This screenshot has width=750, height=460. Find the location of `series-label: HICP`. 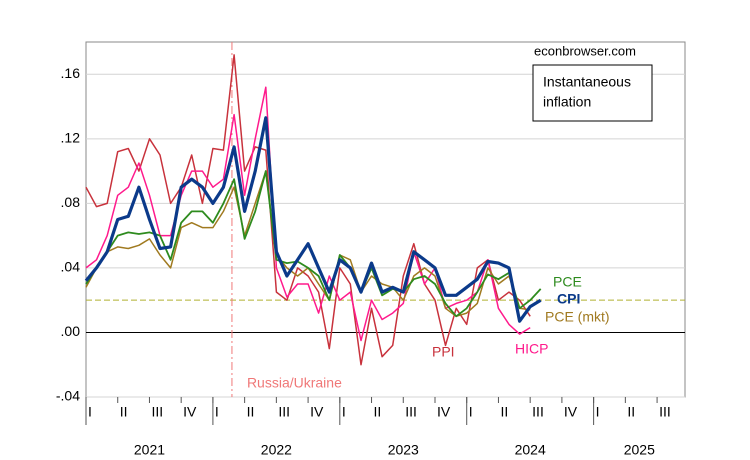

series-label: HICP is located at coordinates (531, 349).